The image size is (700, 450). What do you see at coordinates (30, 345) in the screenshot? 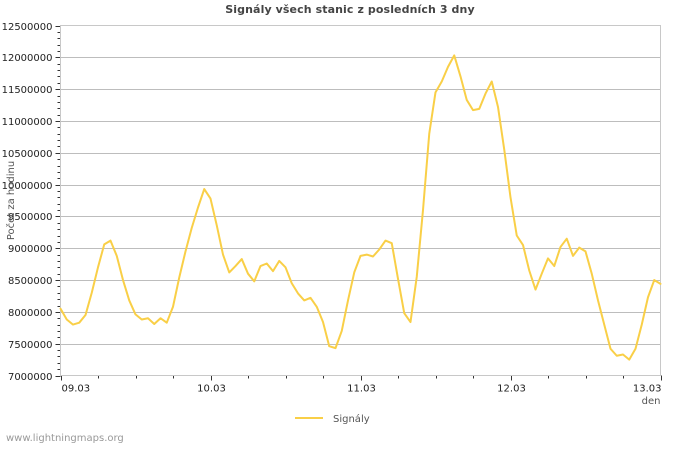
I see `y-axis-tick-label: 7500000` at bounding box center [30, 345].